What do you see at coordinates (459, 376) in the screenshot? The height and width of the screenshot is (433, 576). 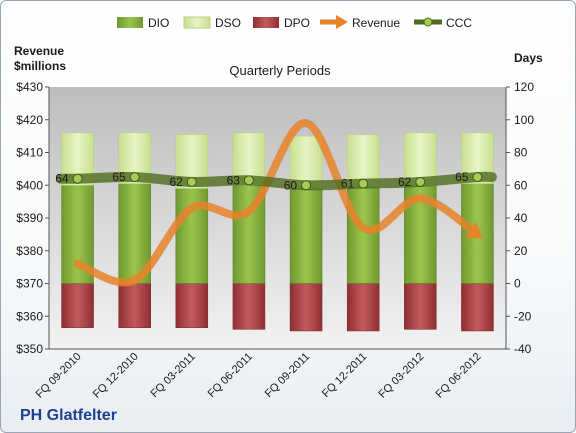 I see `x-tick-label: FQ 06-2012` at bounding box center [459, 376].